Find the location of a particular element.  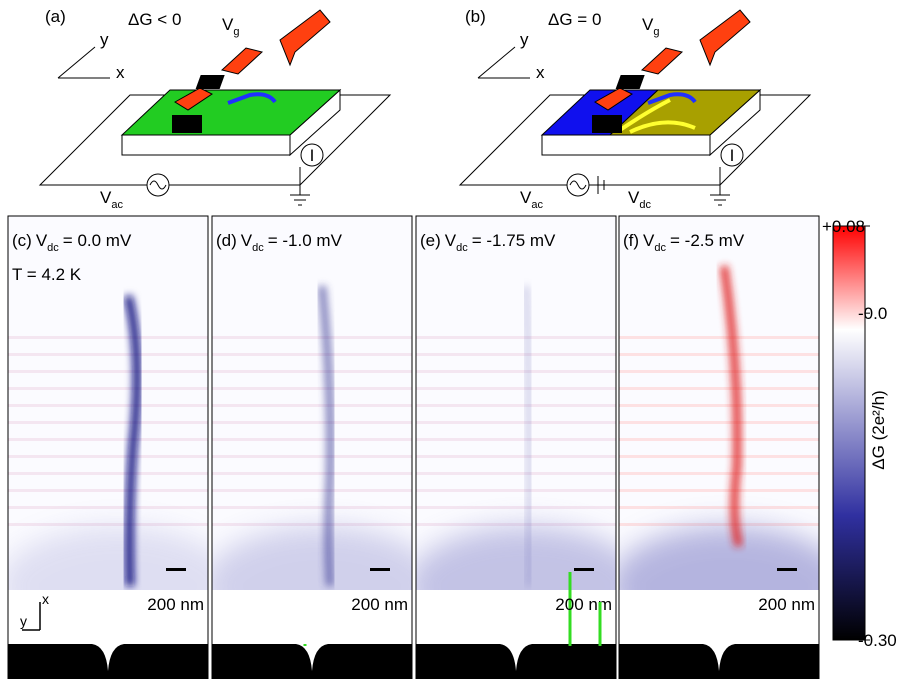

panel-label: (c) is located at coordinates (22, 240).